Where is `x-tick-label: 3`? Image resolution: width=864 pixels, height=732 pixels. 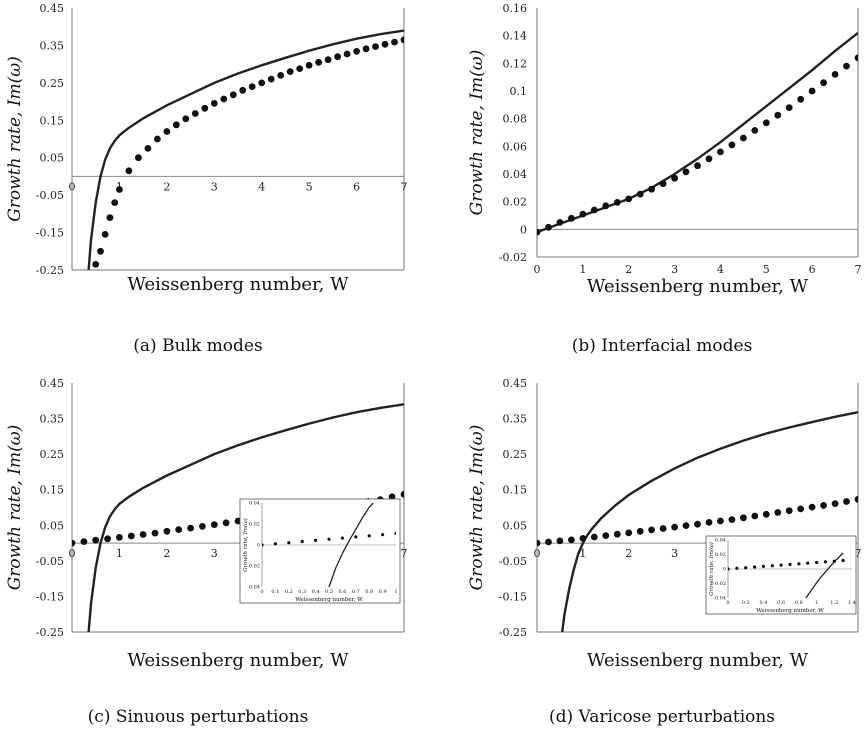
x-tick-label: 3 is located at coordinates (674, 553).